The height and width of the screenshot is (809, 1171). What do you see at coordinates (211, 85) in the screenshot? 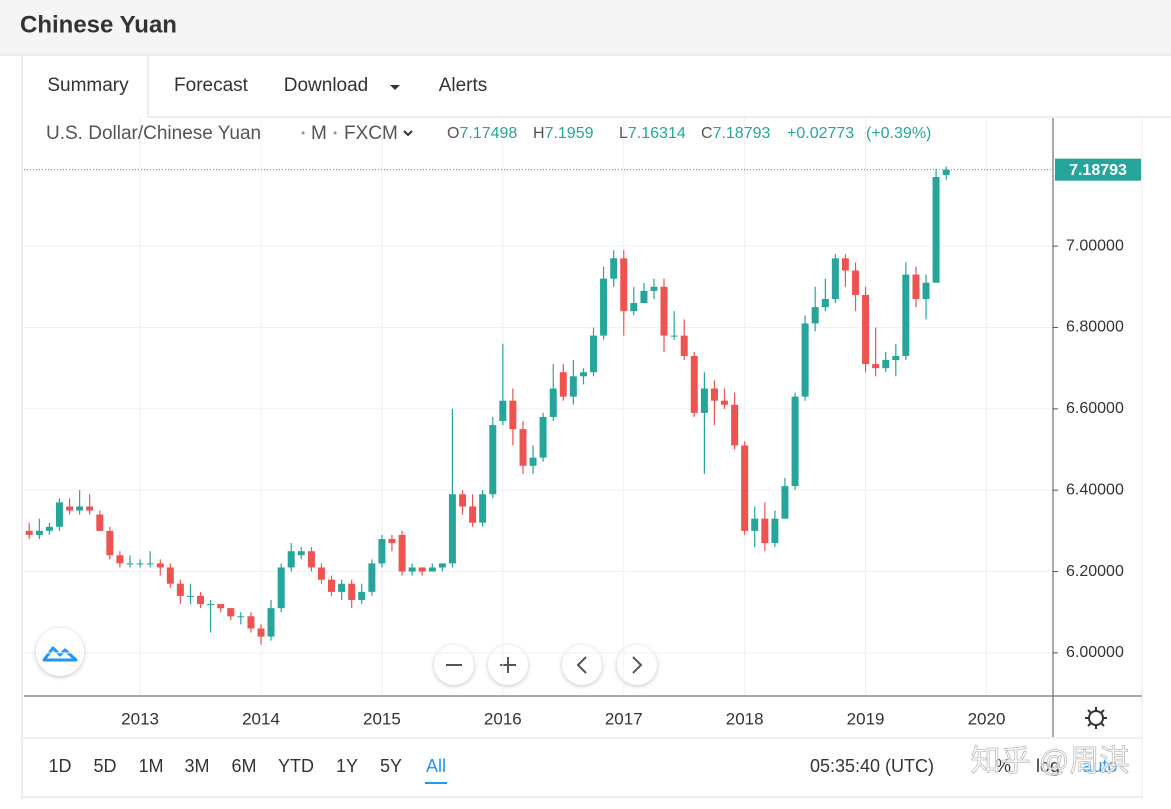
I see `tab: Forecast` at bounding box center [211, 85].